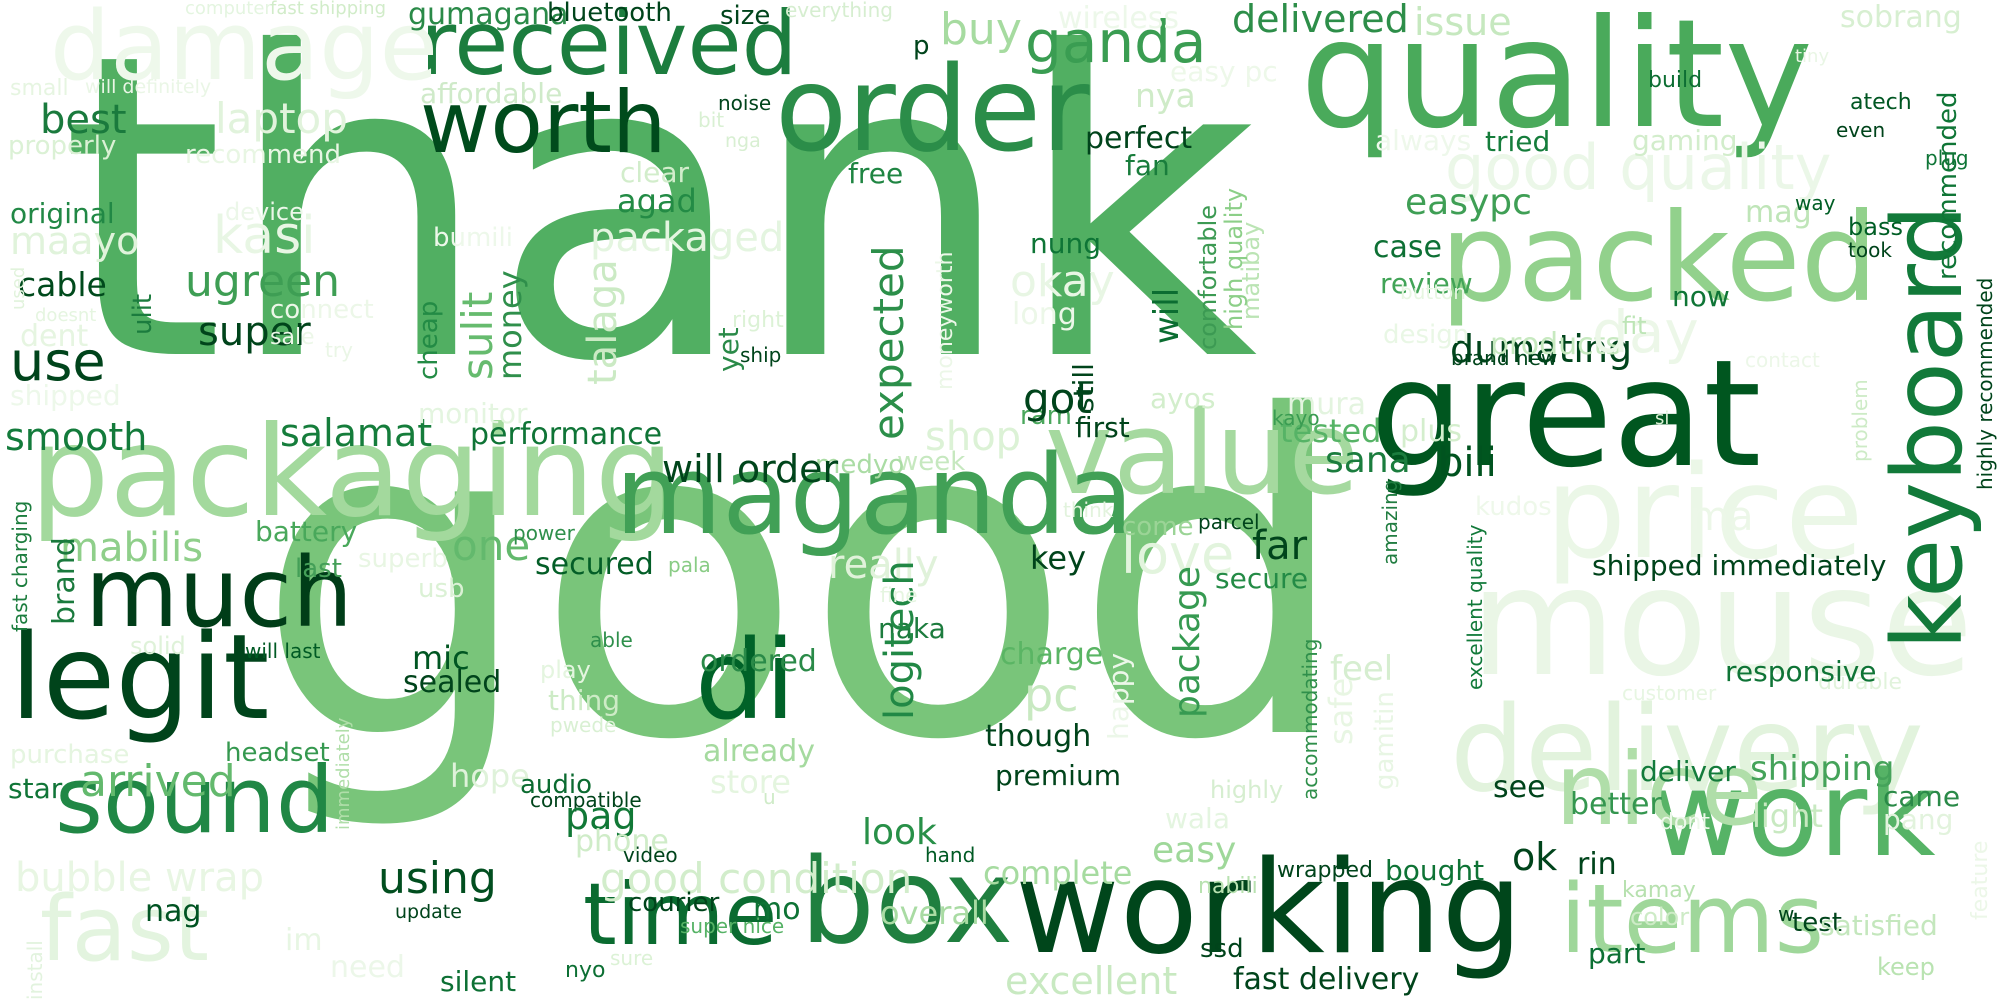 Image resolution: width=2000 pixels, height=1000 pixels. Describe the element at coordinates (35, 970) in the screenshot. I see `word-install: install` at that location.